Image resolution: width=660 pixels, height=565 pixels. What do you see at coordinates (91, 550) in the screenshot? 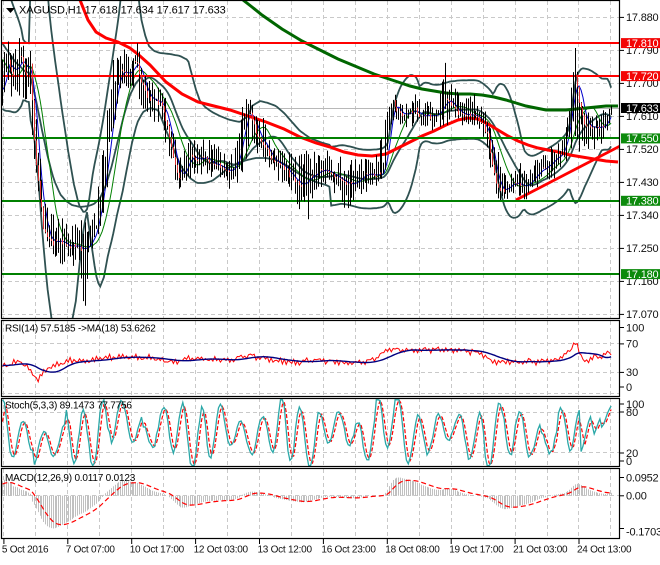
I see `svg-text: 7 Oct 07:00` at bounding box center [91, 550].